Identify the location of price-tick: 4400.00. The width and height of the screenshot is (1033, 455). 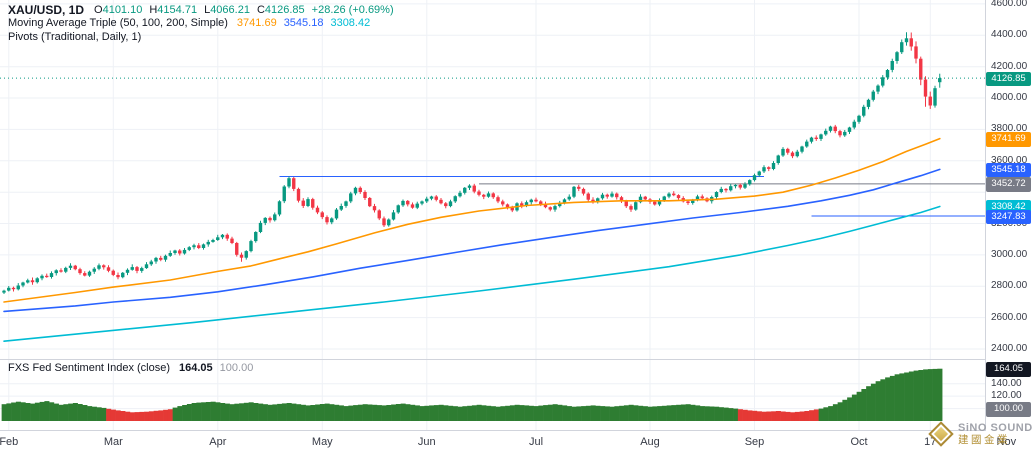
(1009, 35).